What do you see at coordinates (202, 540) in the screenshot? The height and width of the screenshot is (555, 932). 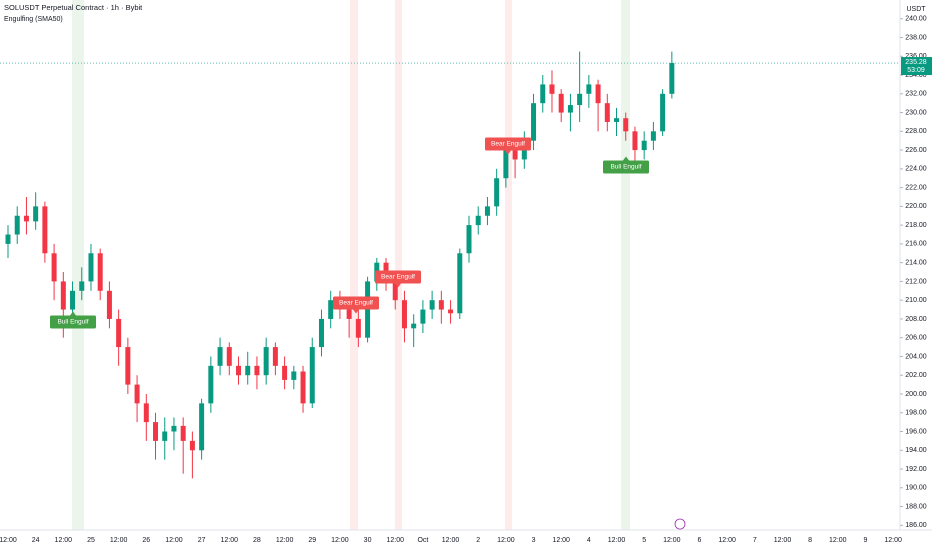 I see `x-tick-label: 27` at bounding box center [202, 540].